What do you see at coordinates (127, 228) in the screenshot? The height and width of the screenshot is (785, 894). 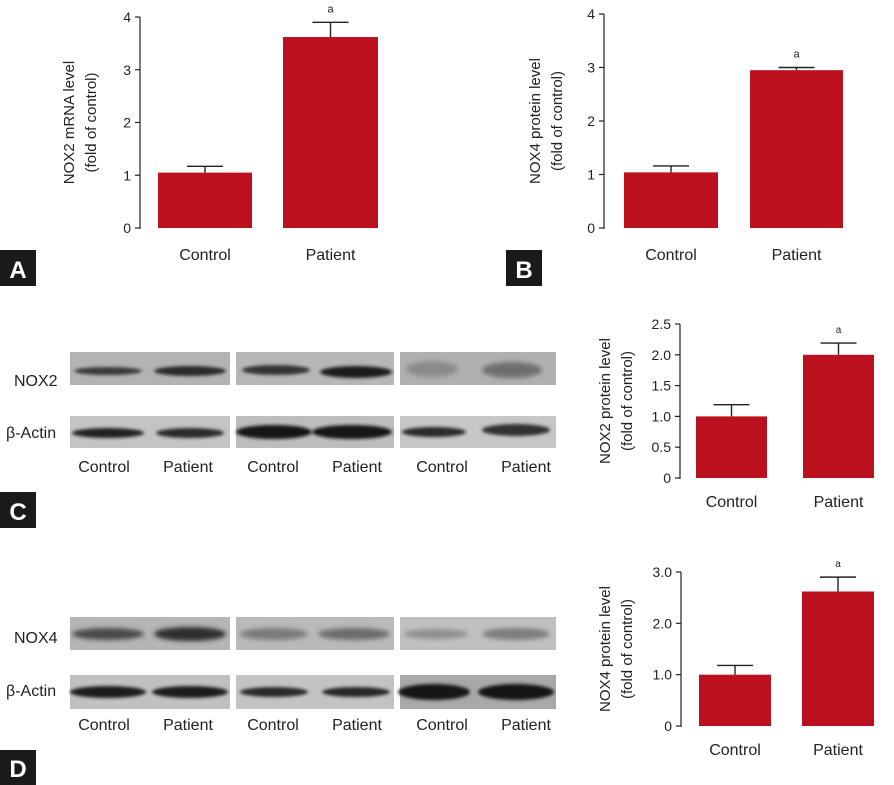 I see `y-tick-label-a: 0` at bounding box center [127, 228].